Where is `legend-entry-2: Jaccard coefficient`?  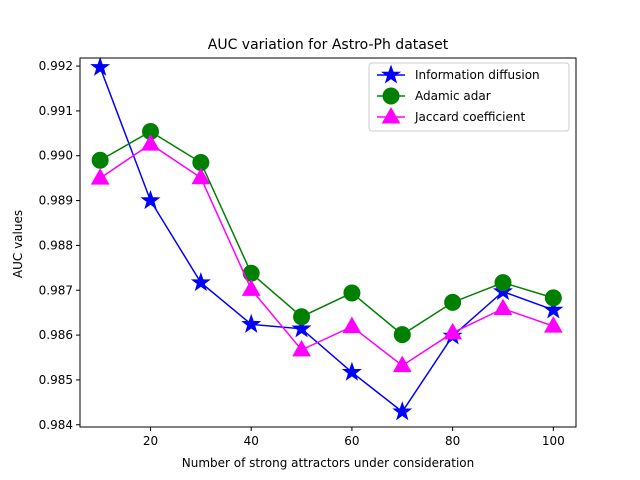 legend-entry-2: Jaccard coefficient is located at coordinates (451, 115).